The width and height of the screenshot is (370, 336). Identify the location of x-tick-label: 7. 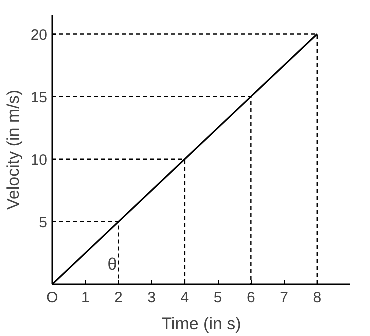
(284, 298).